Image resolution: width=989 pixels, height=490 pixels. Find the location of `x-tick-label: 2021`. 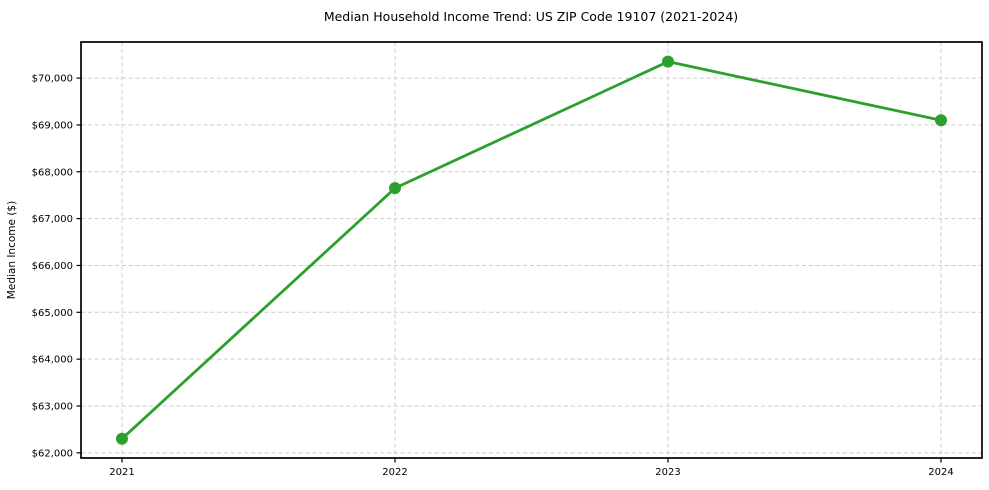

x-tick-label: 2021 is located at coordinates (121, 472).